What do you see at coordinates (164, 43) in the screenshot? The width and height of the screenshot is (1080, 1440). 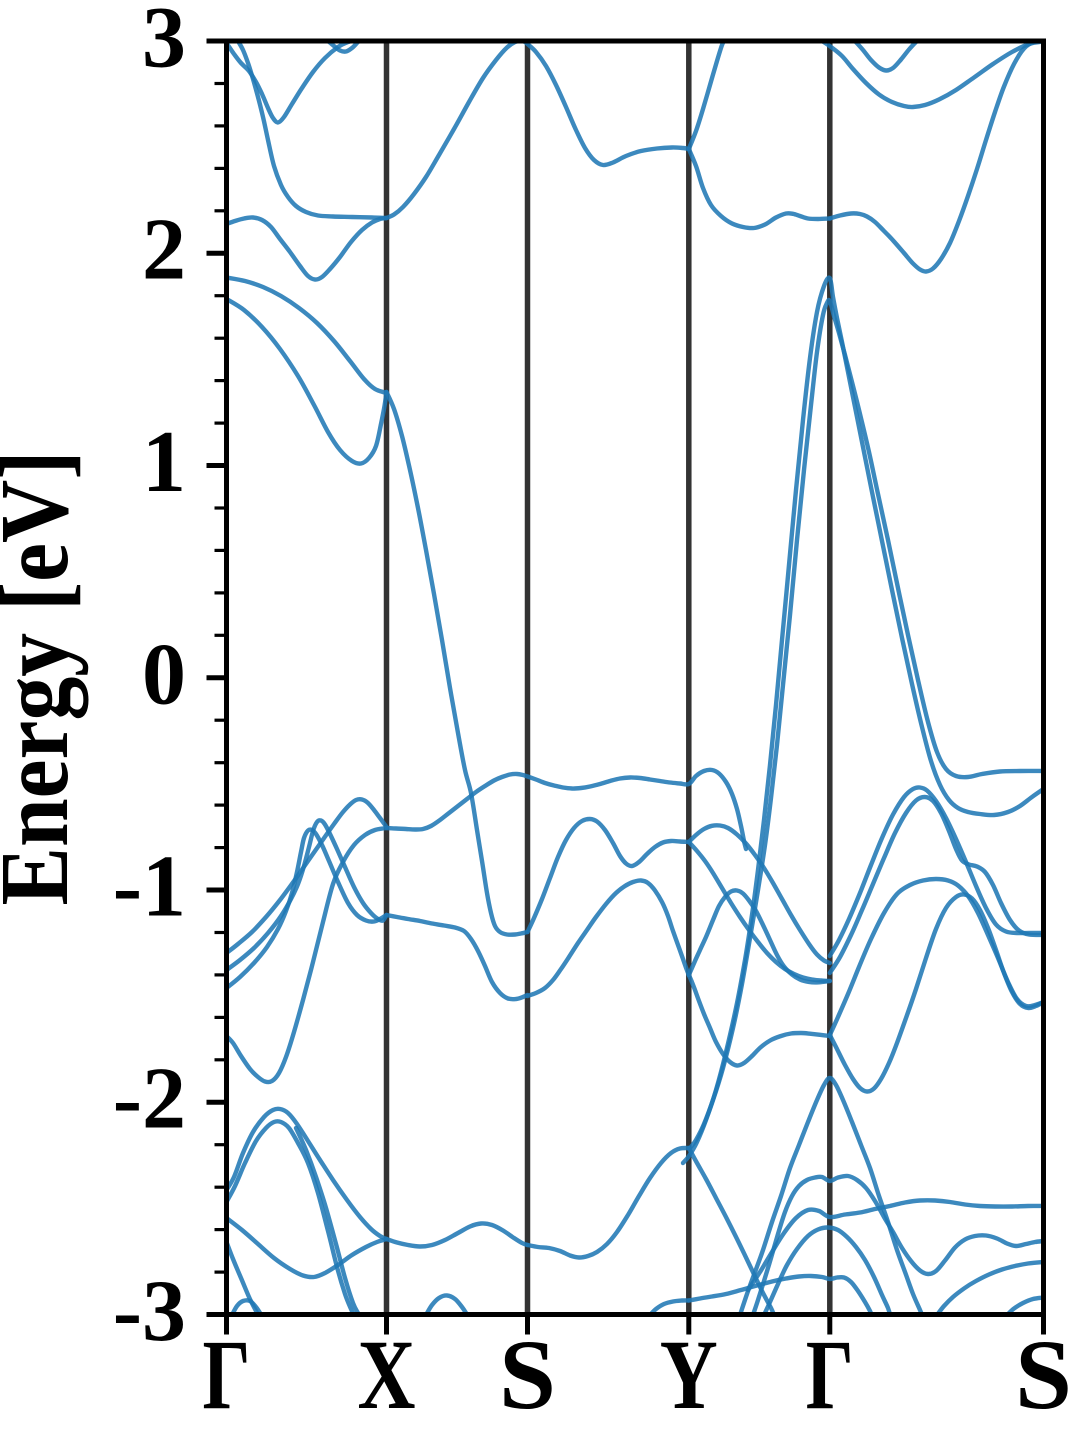 I see `svg-text: 3` at bounding box center [164, 43].